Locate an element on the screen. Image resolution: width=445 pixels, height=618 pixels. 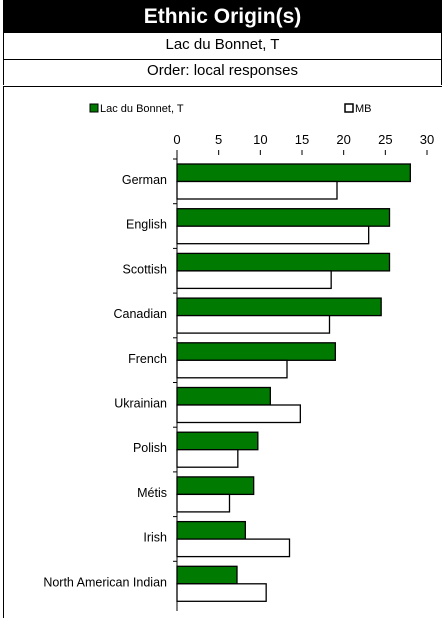
header-box: Lac du Bonnet, T Order: local responses is located at coordinates (222, 59).